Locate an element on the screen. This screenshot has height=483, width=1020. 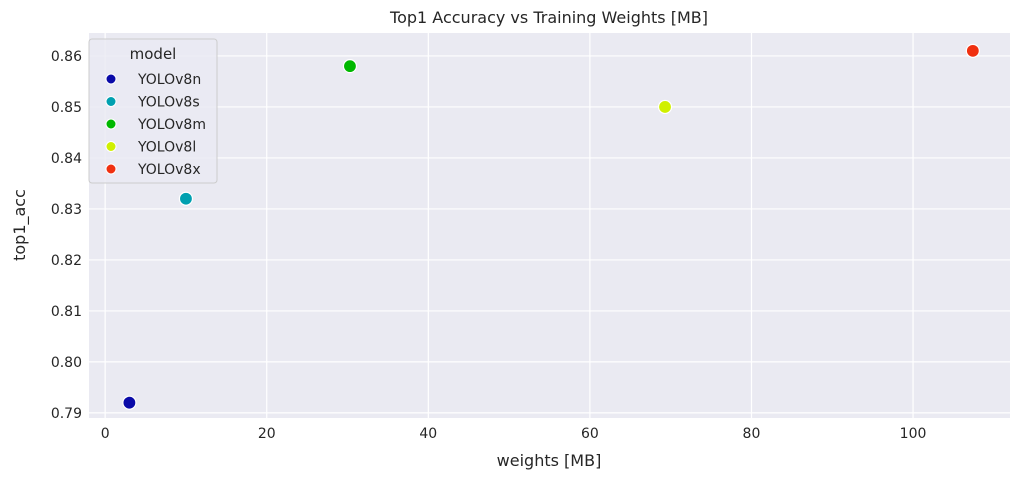
y-axis-ticks: 0.79 0.80 0.81 0.82 0.83 0.84 0.85 0.86 is located at coordinates (66, 235).